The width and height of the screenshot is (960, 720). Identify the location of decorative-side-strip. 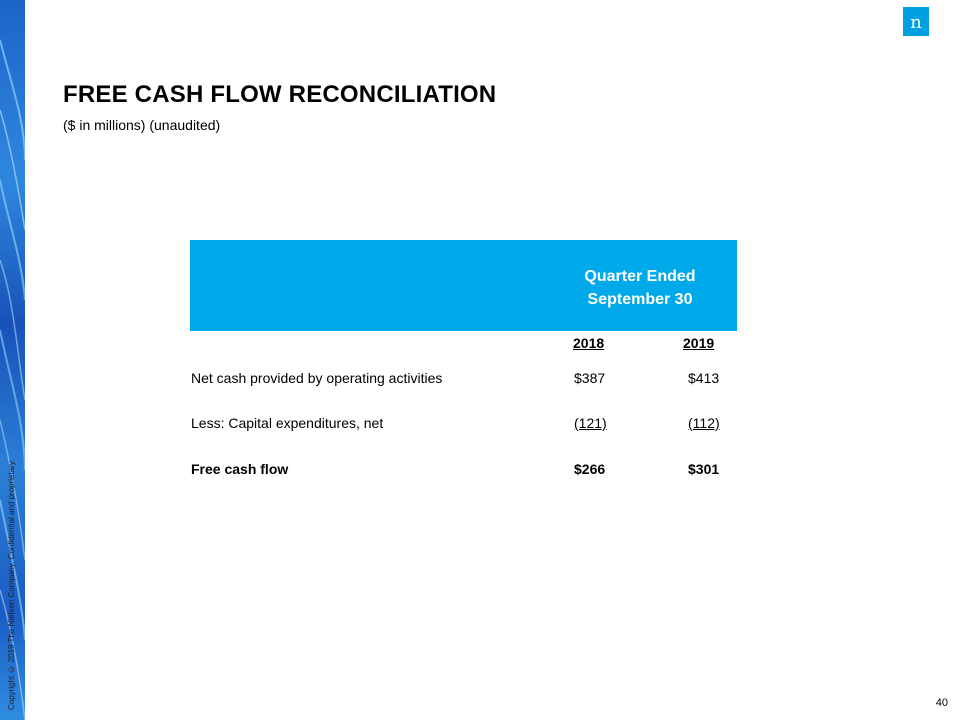
(12, 360).